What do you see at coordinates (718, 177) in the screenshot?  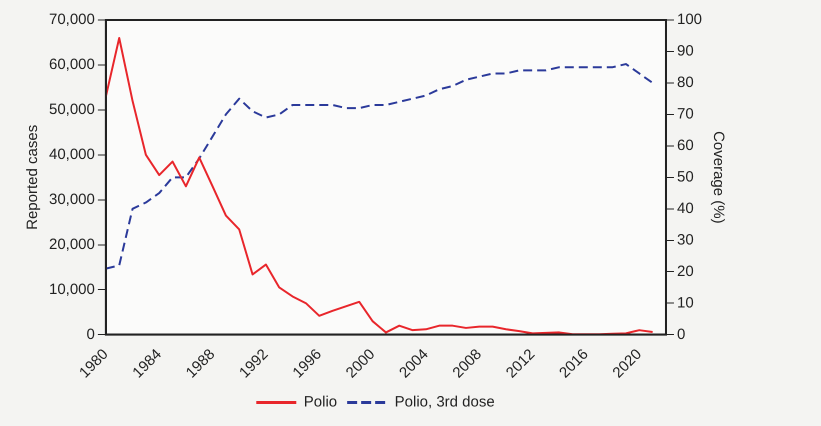 I see `y2-axis-title: Coverage (%)` at bounding box center [718, 177].